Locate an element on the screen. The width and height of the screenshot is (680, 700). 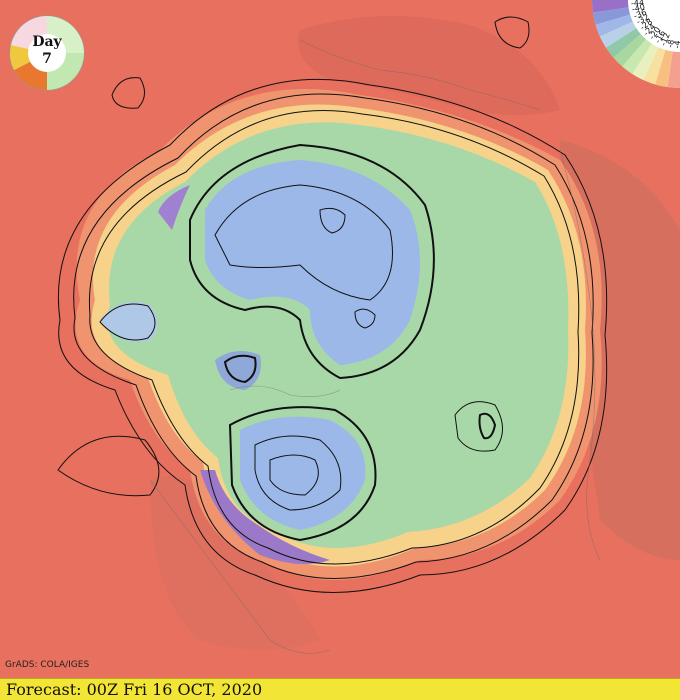
day-wheel-icon is located at coordinates (47, 53).